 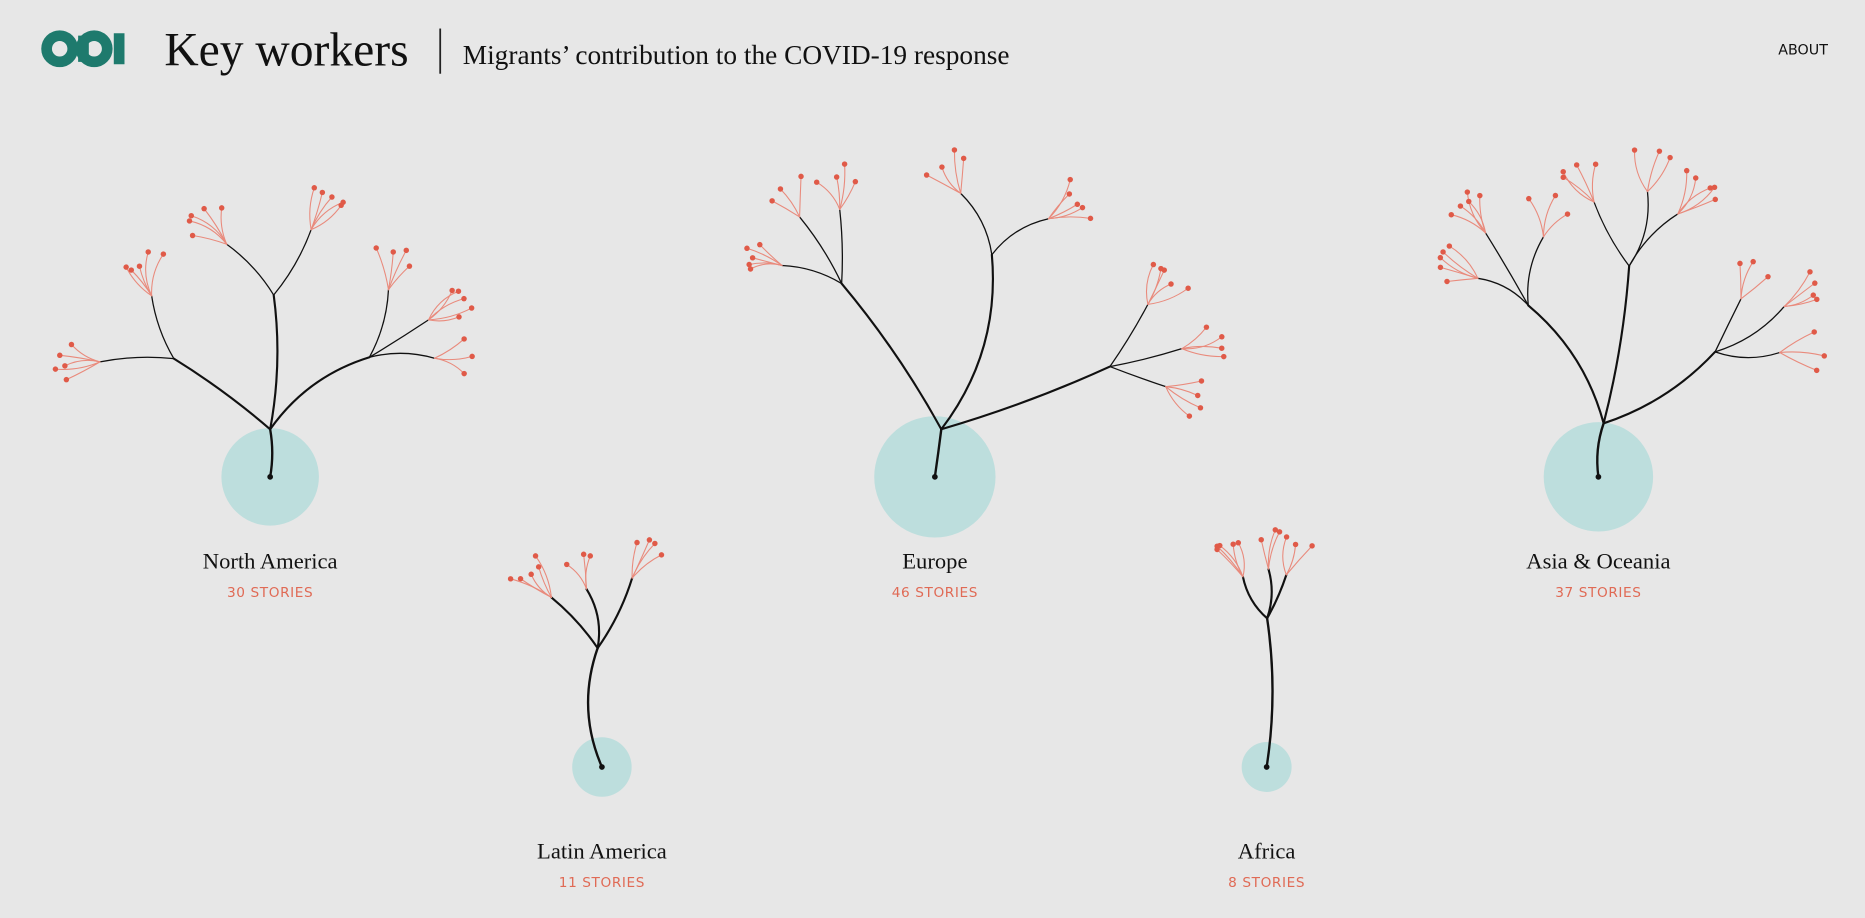 I want to click on region-name: North America, so click(x=270, y=560).